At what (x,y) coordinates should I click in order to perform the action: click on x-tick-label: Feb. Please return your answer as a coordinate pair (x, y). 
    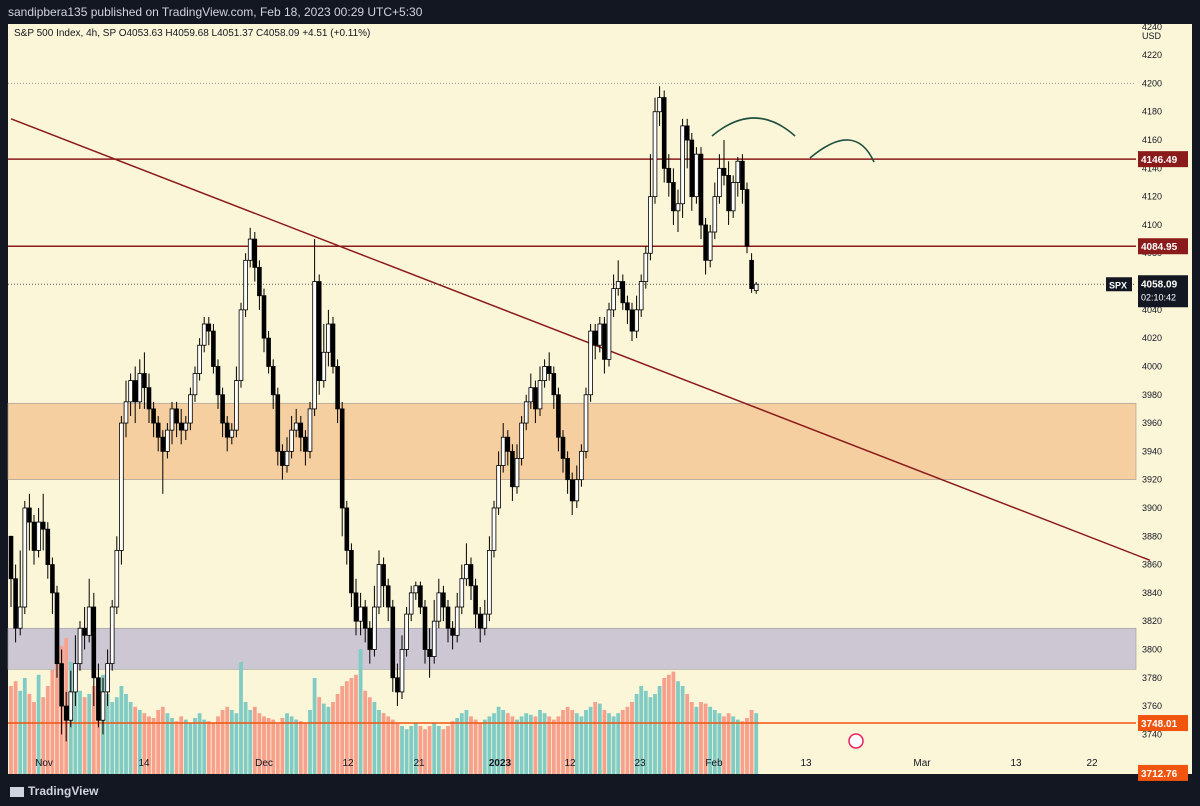
    Looking at the image, I should click on (714, 763).